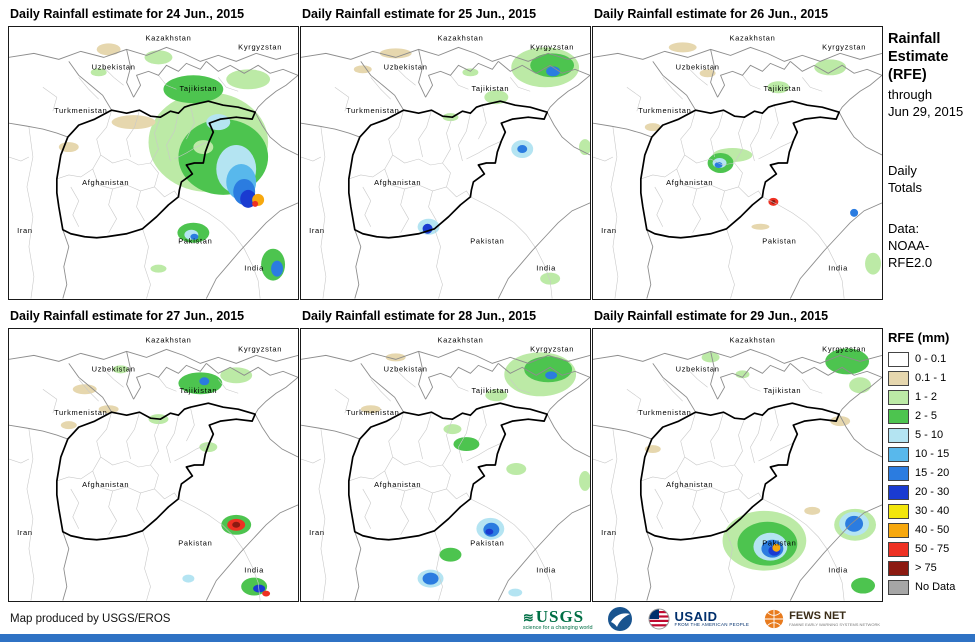  I want to click on svg-text: India, so click(546, 570).